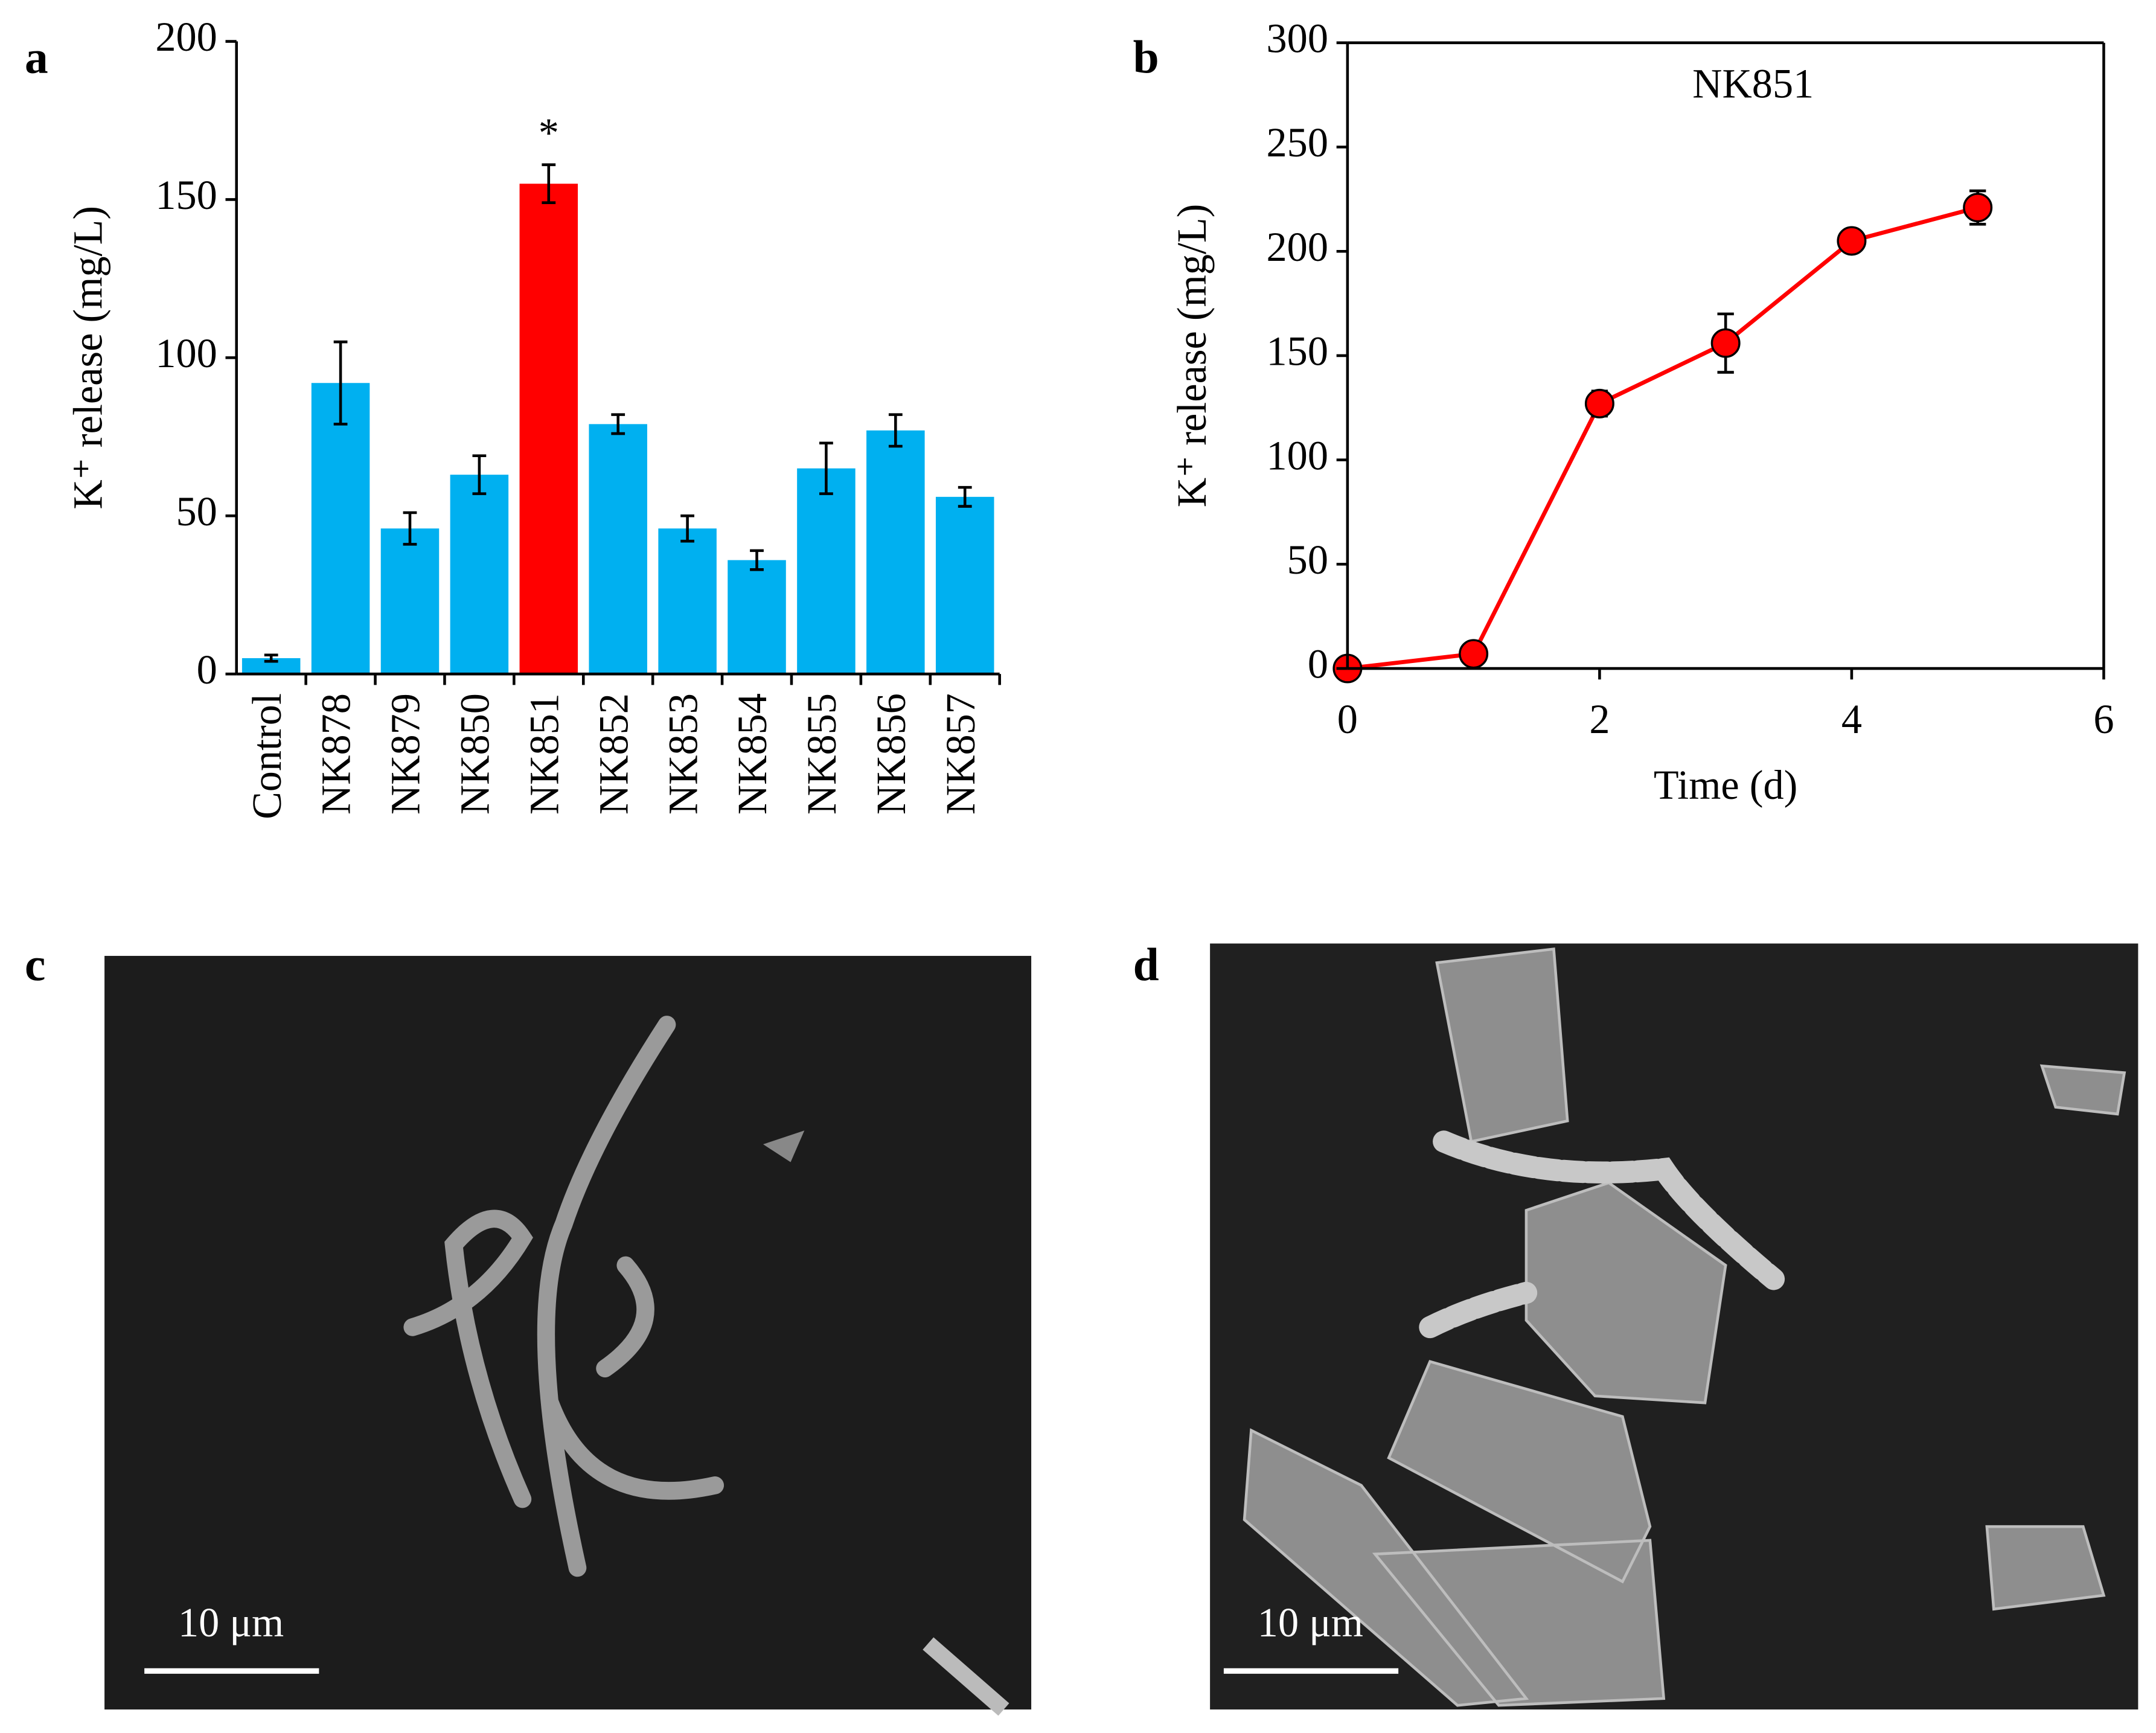 Image resolution: width=2156 pixels, height=1733 pixels. What do you see at coordinates (1146, 57) in the screenshot?
I see `panel-label: b` at bounding box center [1146, 57].